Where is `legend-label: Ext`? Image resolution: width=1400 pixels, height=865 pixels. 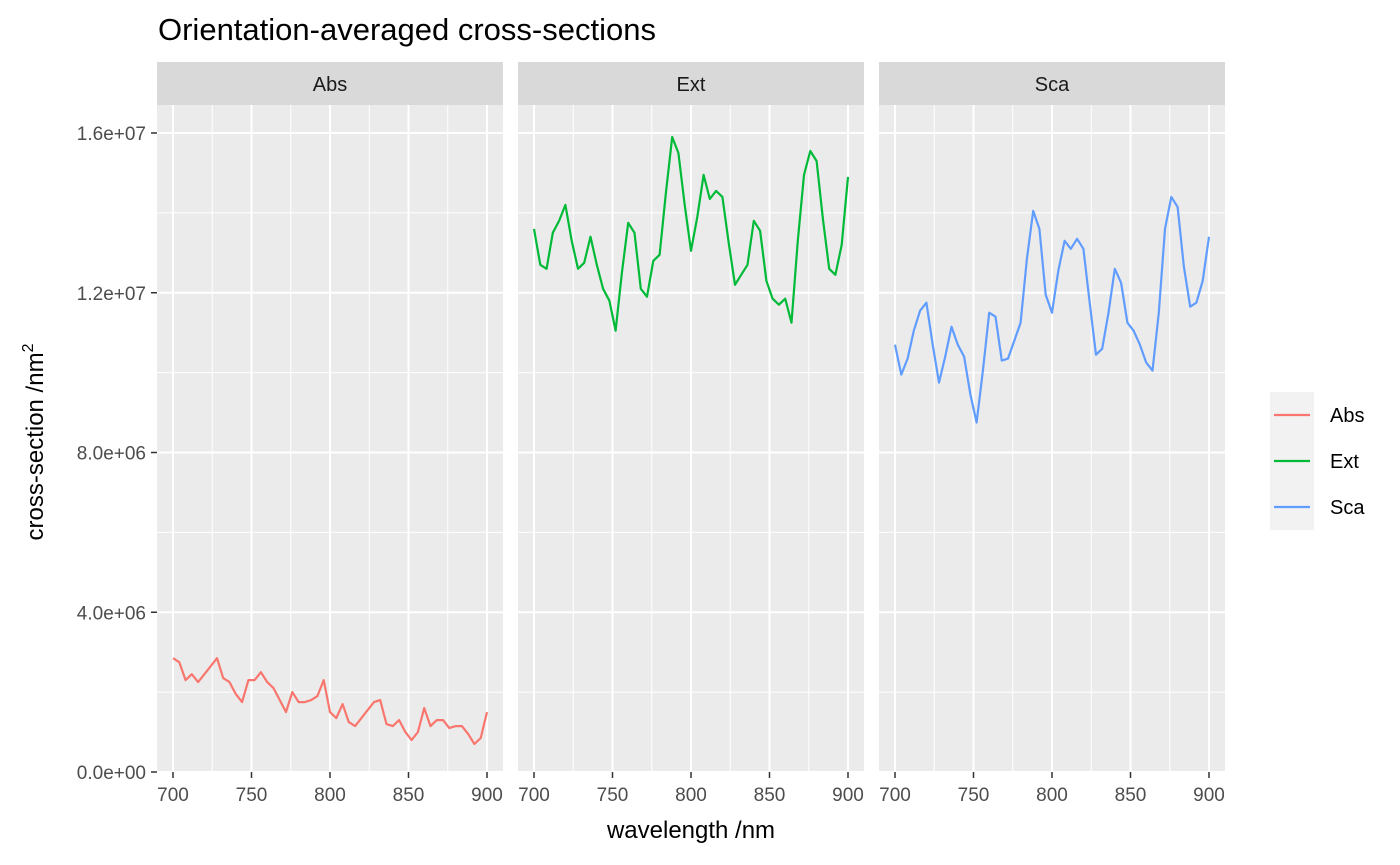 legend-label: Ext is located at coordinates (1344, 462).